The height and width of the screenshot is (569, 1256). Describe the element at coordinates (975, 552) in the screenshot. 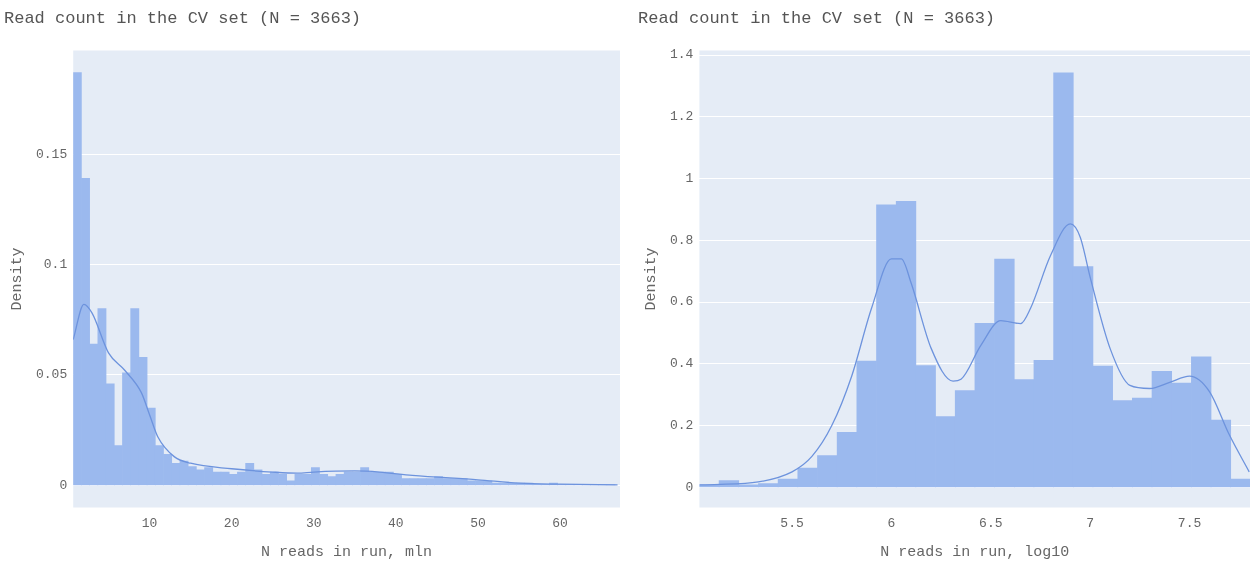

I see `x-axis-title: N reads in run, log10` at that location.